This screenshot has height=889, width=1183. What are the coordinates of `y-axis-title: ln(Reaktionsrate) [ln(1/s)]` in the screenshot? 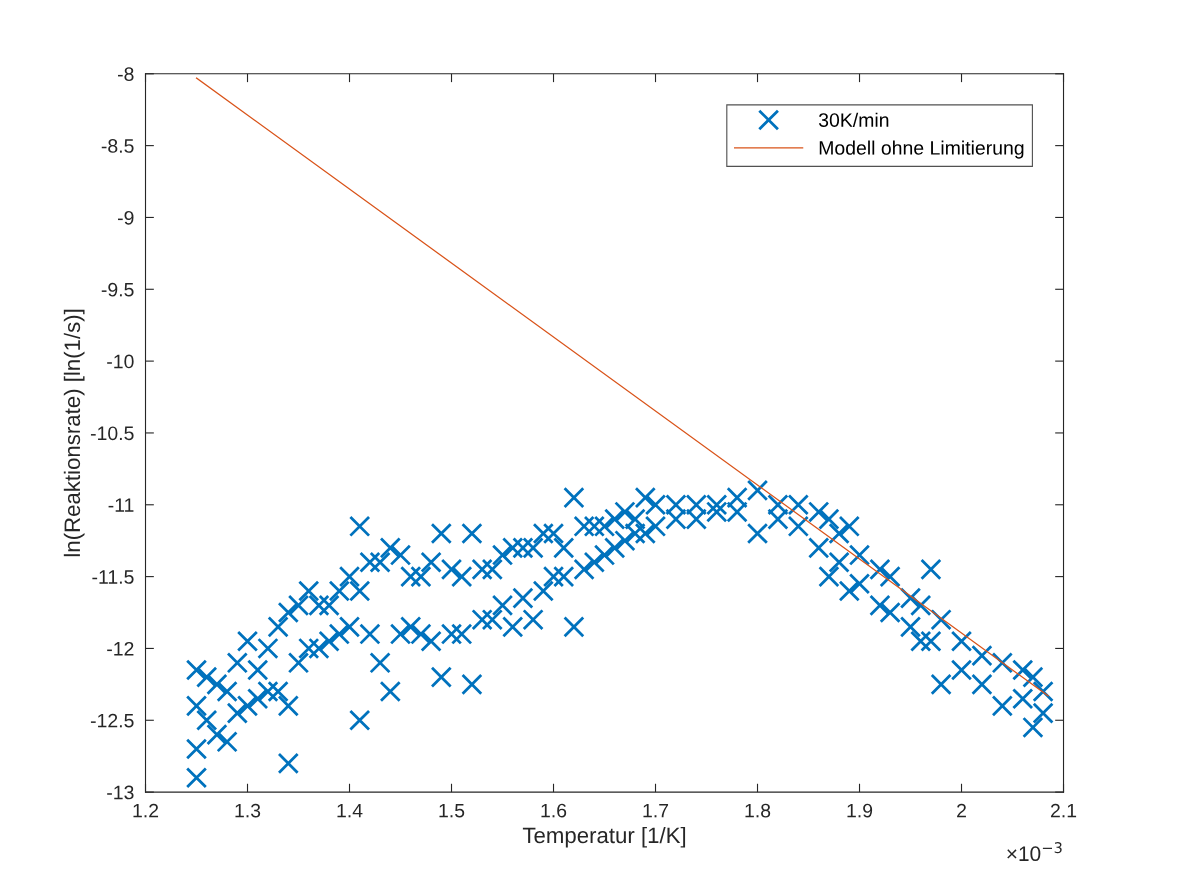 It's located at (74, 433).